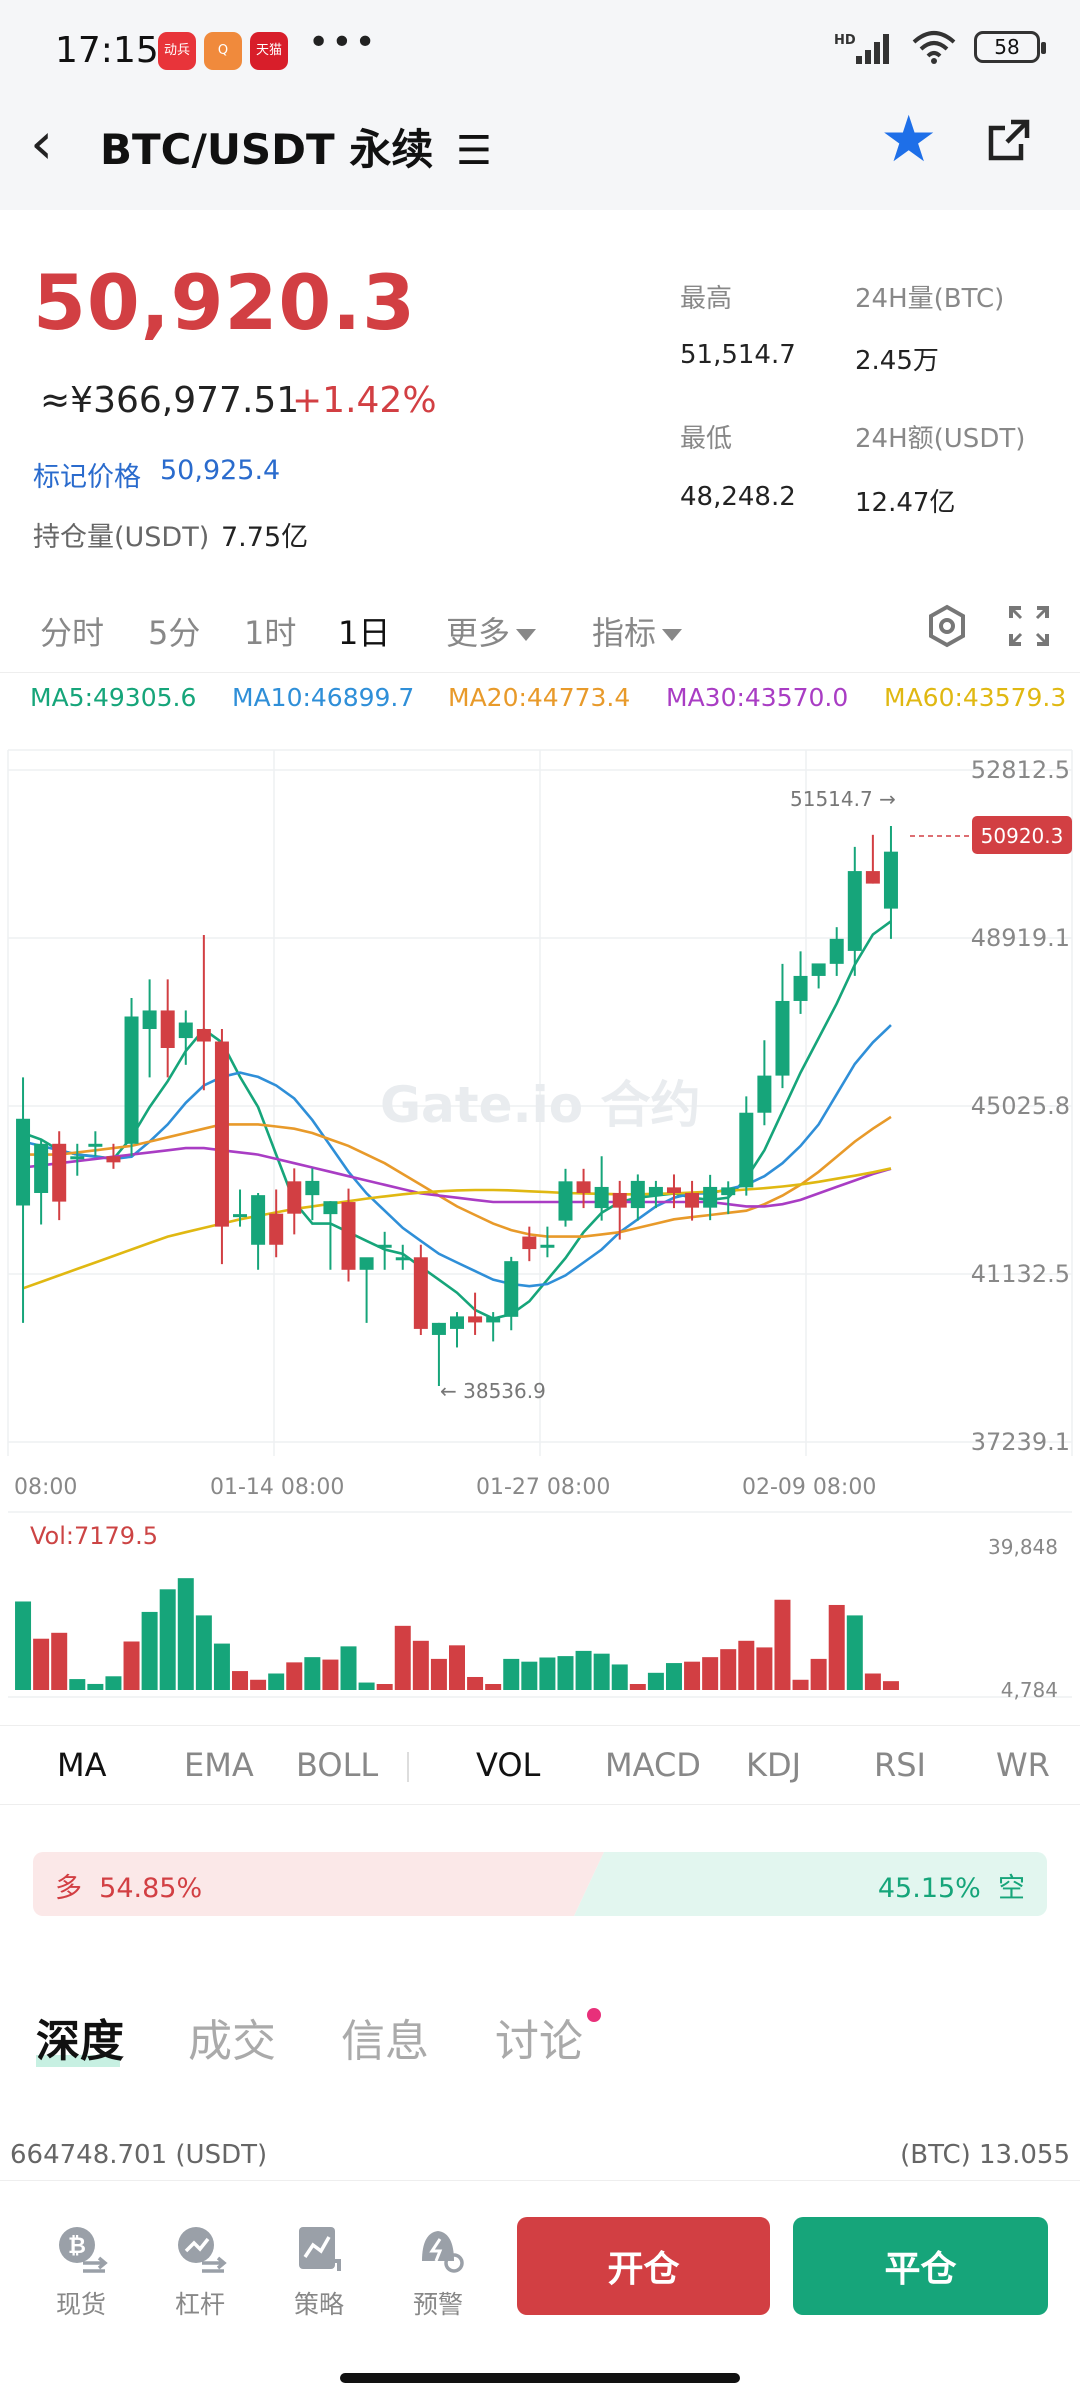 The height and width of the screenshot is (2400, 1080). I want to click on long-ratio-text: 多 54.85%, so click(128, 1885).